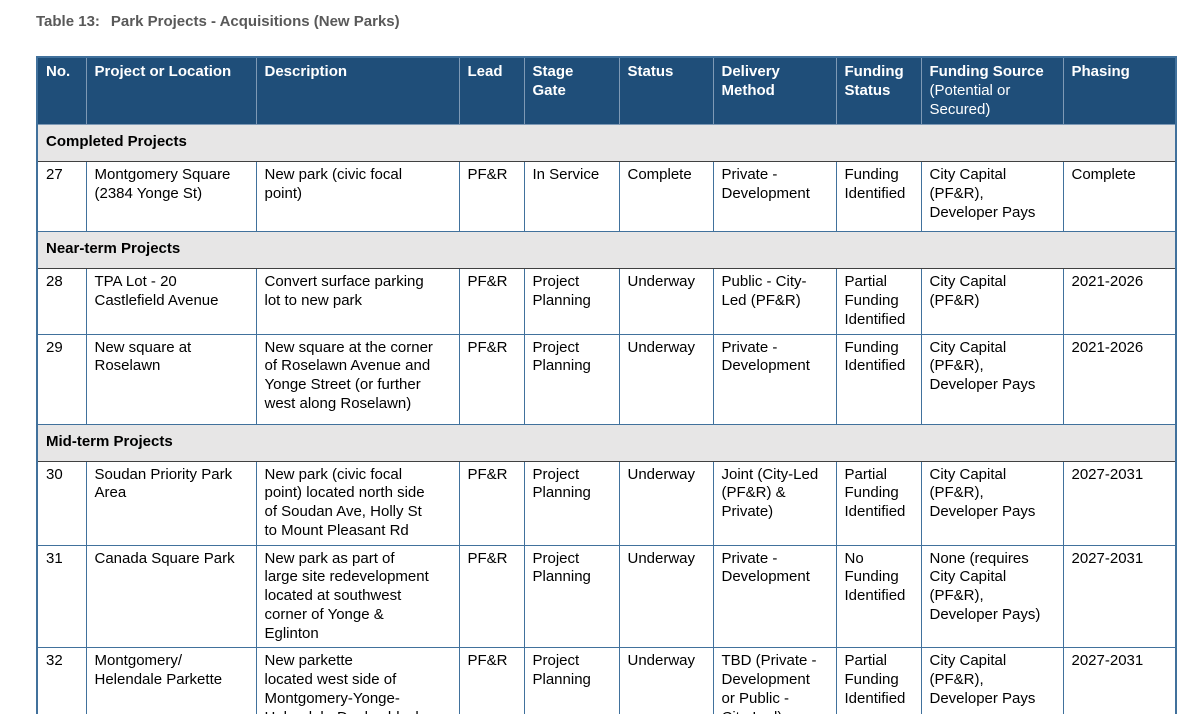  I want to click on cell-no: 27, so click(61, 197).